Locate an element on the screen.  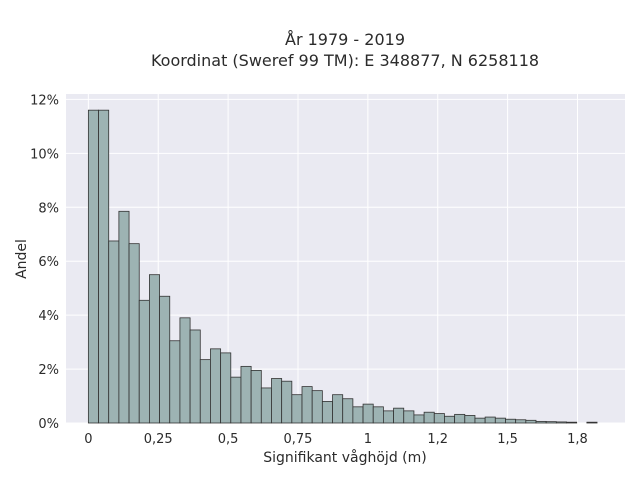
x-axis-label: Signifikant våghöjd (m) is located at coordinates (344, 457).